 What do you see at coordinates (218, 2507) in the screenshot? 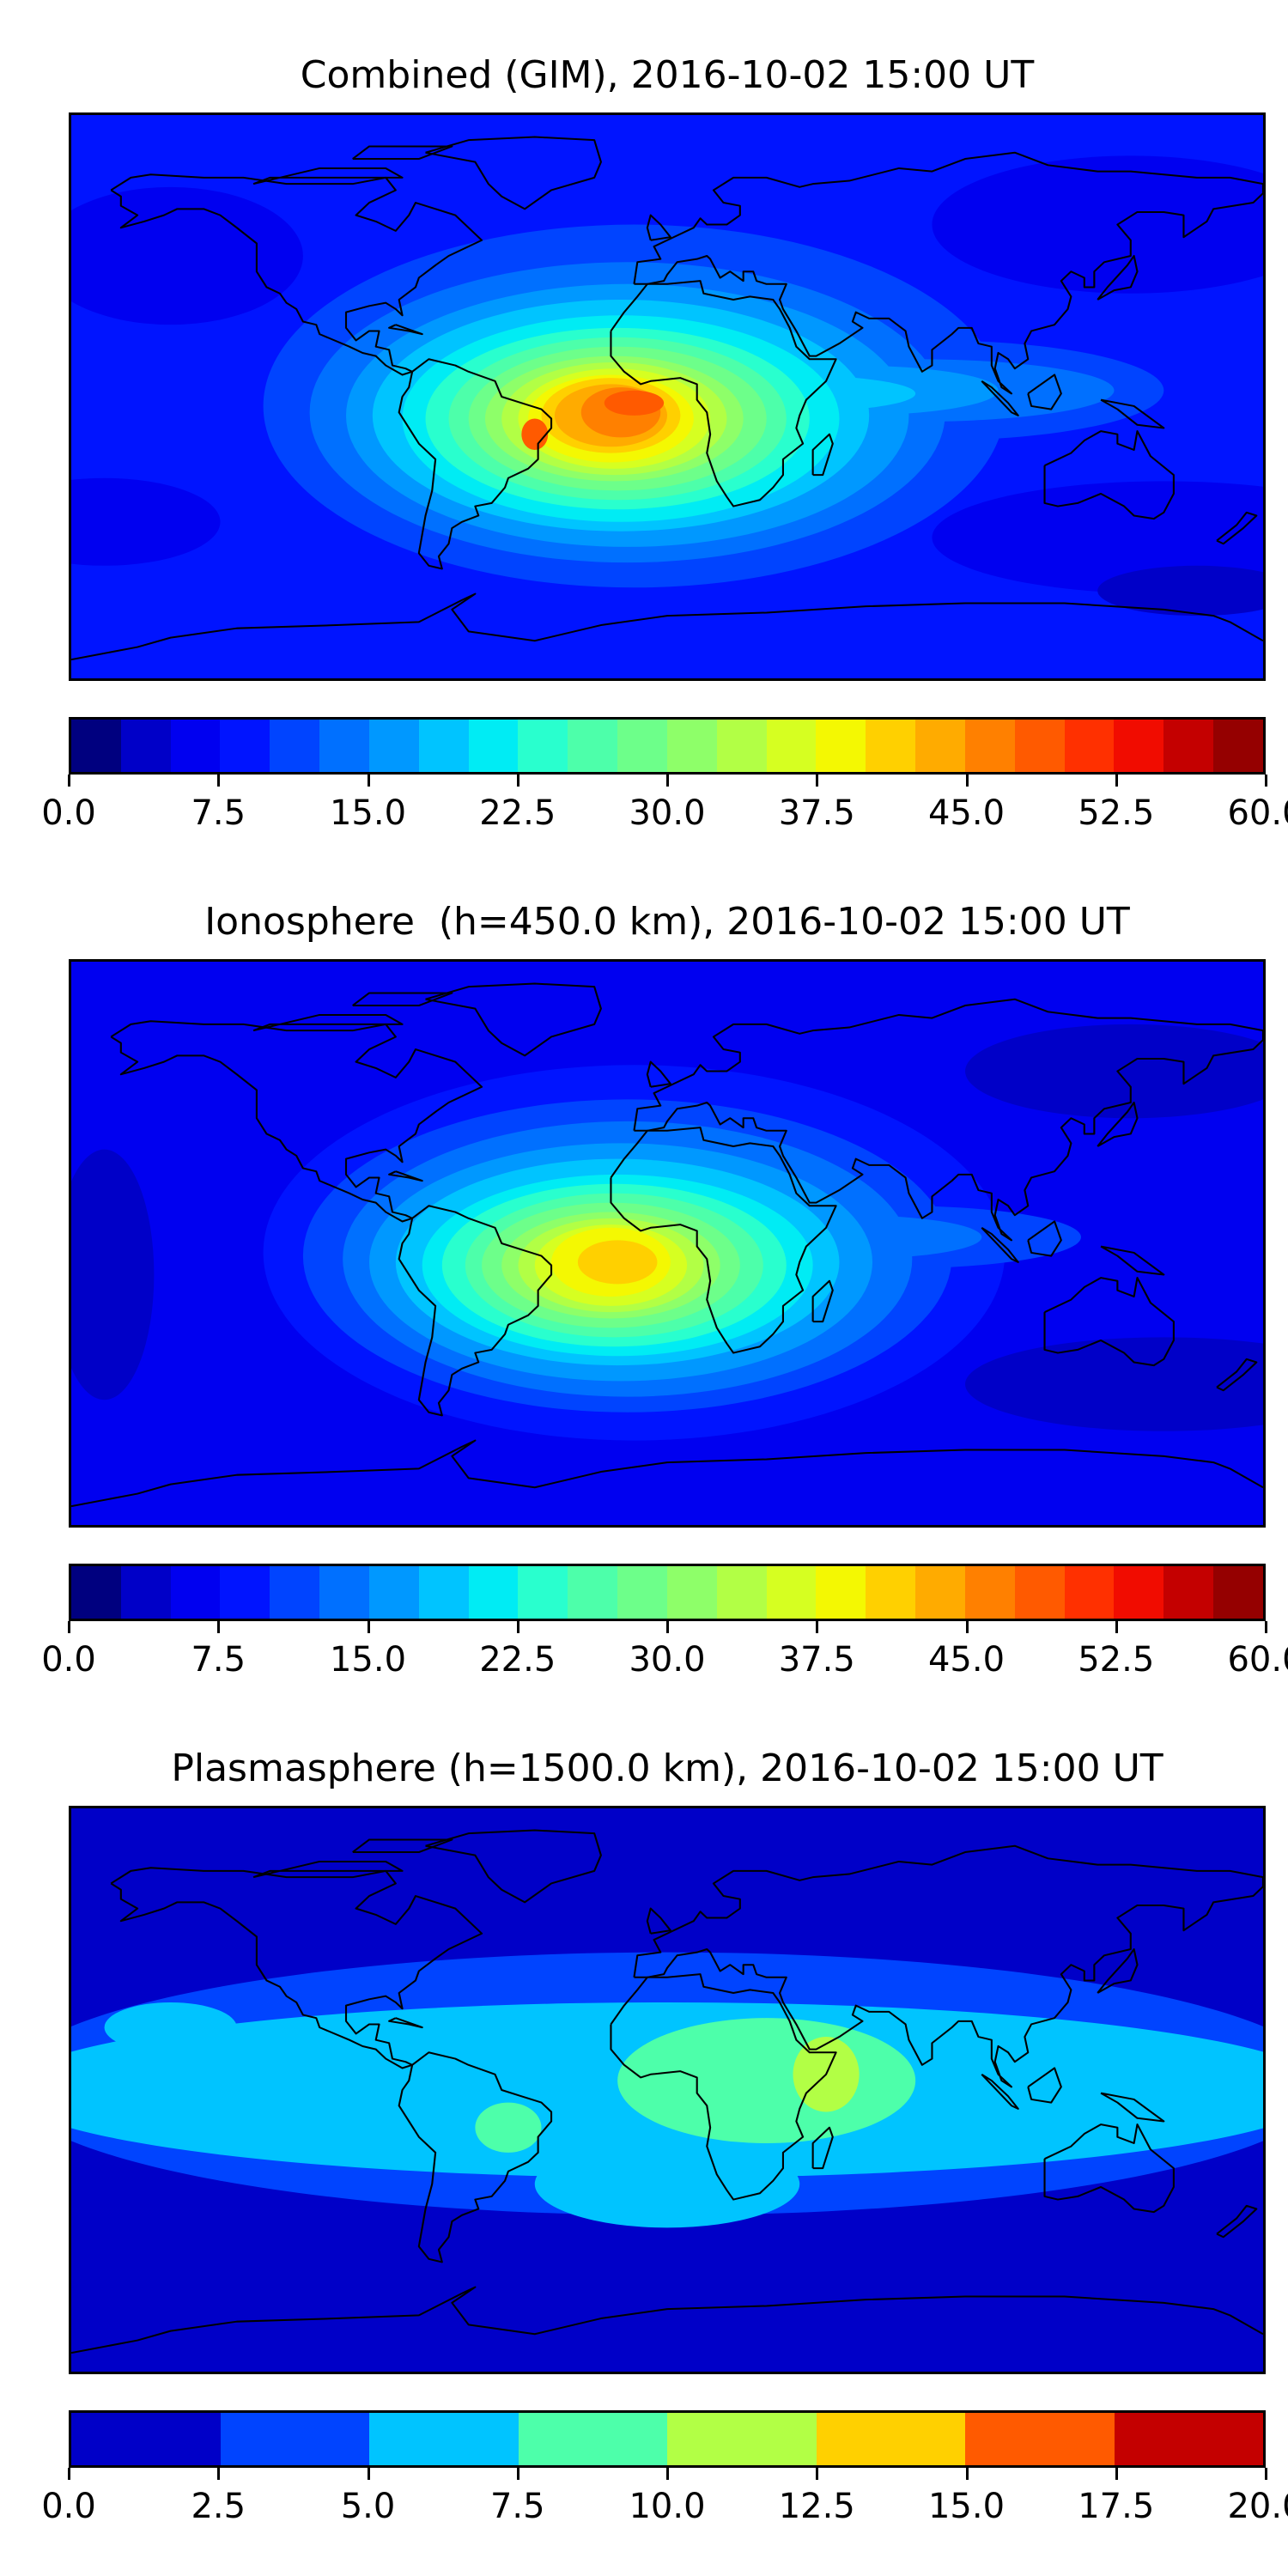
I see `tick-label: 2.5` at bounding box center [218, 2507].